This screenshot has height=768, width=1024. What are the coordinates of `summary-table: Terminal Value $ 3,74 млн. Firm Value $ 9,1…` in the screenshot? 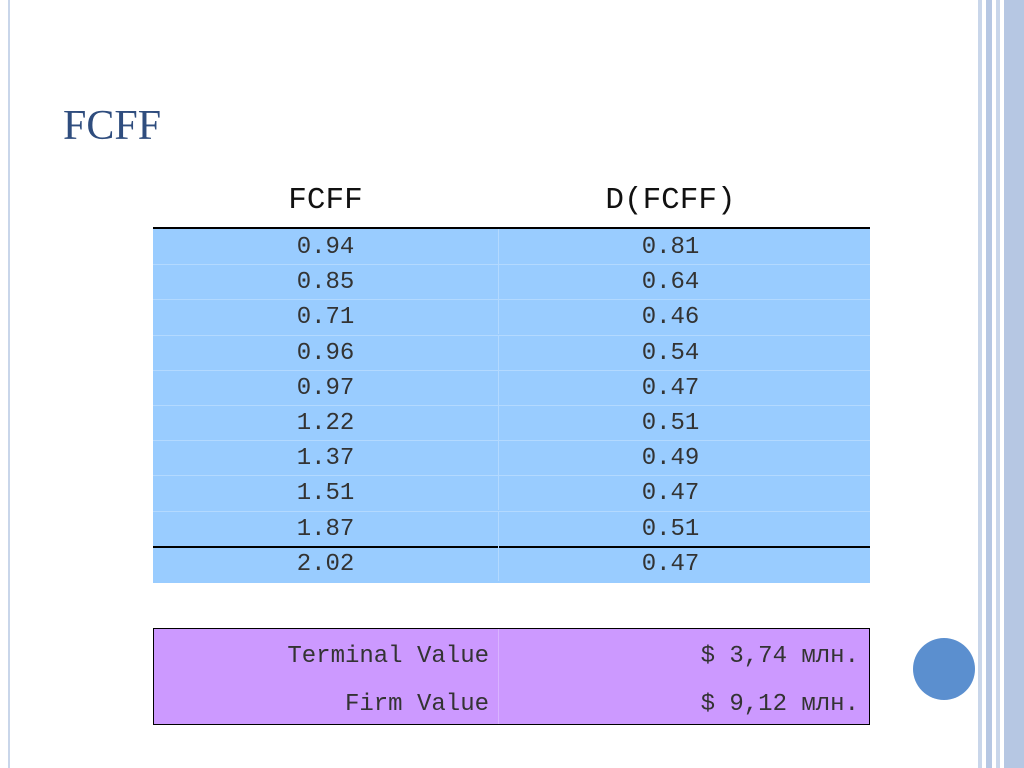 It's located at (511, 676).